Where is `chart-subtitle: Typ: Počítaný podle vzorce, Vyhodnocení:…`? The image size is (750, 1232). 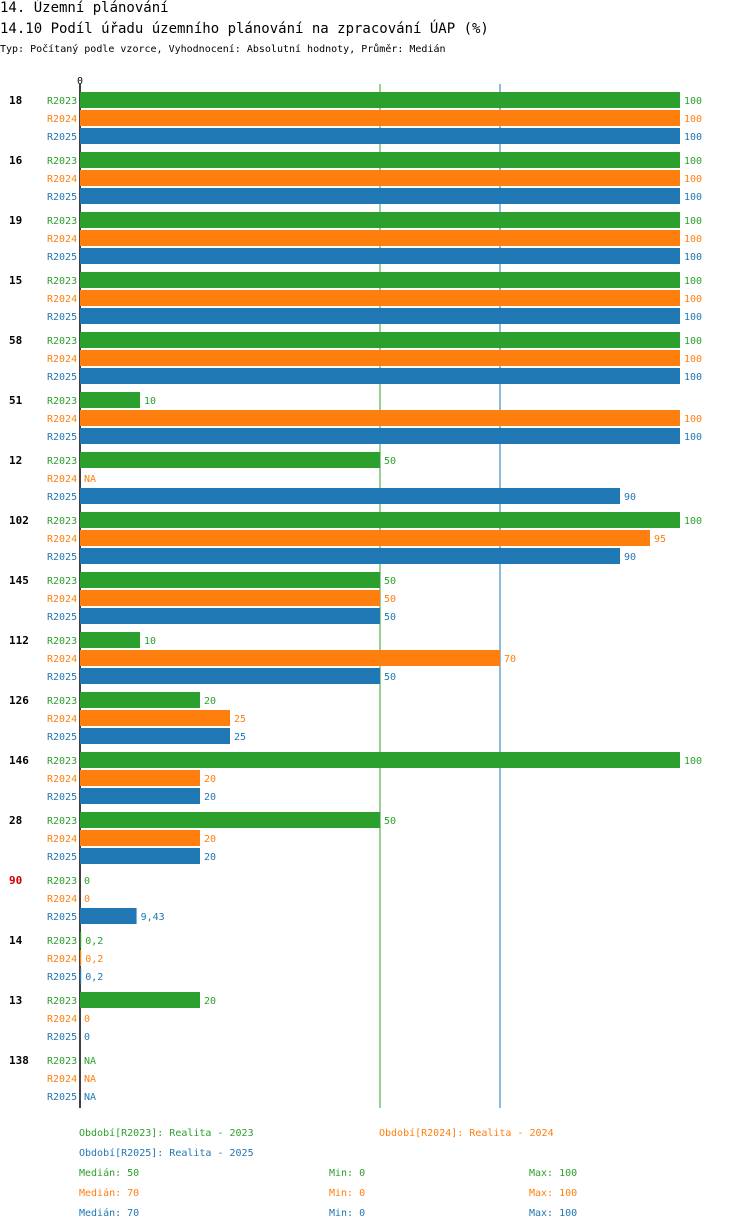
chart-subtitle: Typ: Počítaný podle vzorce, Vyhodnocení:… is located at coordinates (223, 49).